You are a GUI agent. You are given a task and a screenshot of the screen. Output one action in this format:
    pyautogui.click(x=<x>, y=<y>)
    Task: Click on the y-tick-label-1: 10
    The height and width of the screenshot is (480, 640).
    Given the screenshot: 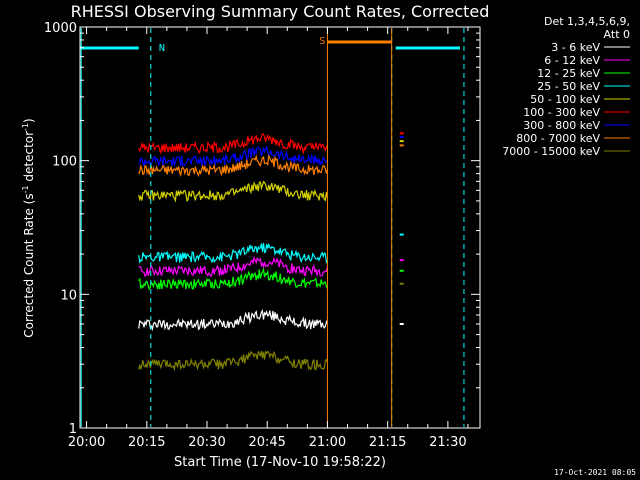 What is the action you would take?
    pyautogui.click(x=68, y=295)
    